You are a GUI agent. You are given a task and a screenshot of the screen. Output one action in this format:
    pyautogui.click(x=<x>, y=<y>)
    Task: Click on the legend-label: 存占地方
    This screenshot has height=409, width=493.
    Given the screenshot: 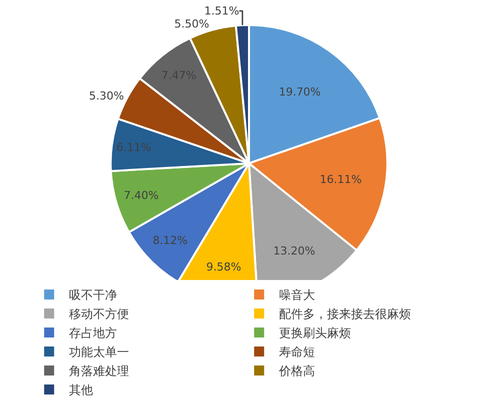 What is the action you would take?
    pyautogui.click(x=93, y=333)
    